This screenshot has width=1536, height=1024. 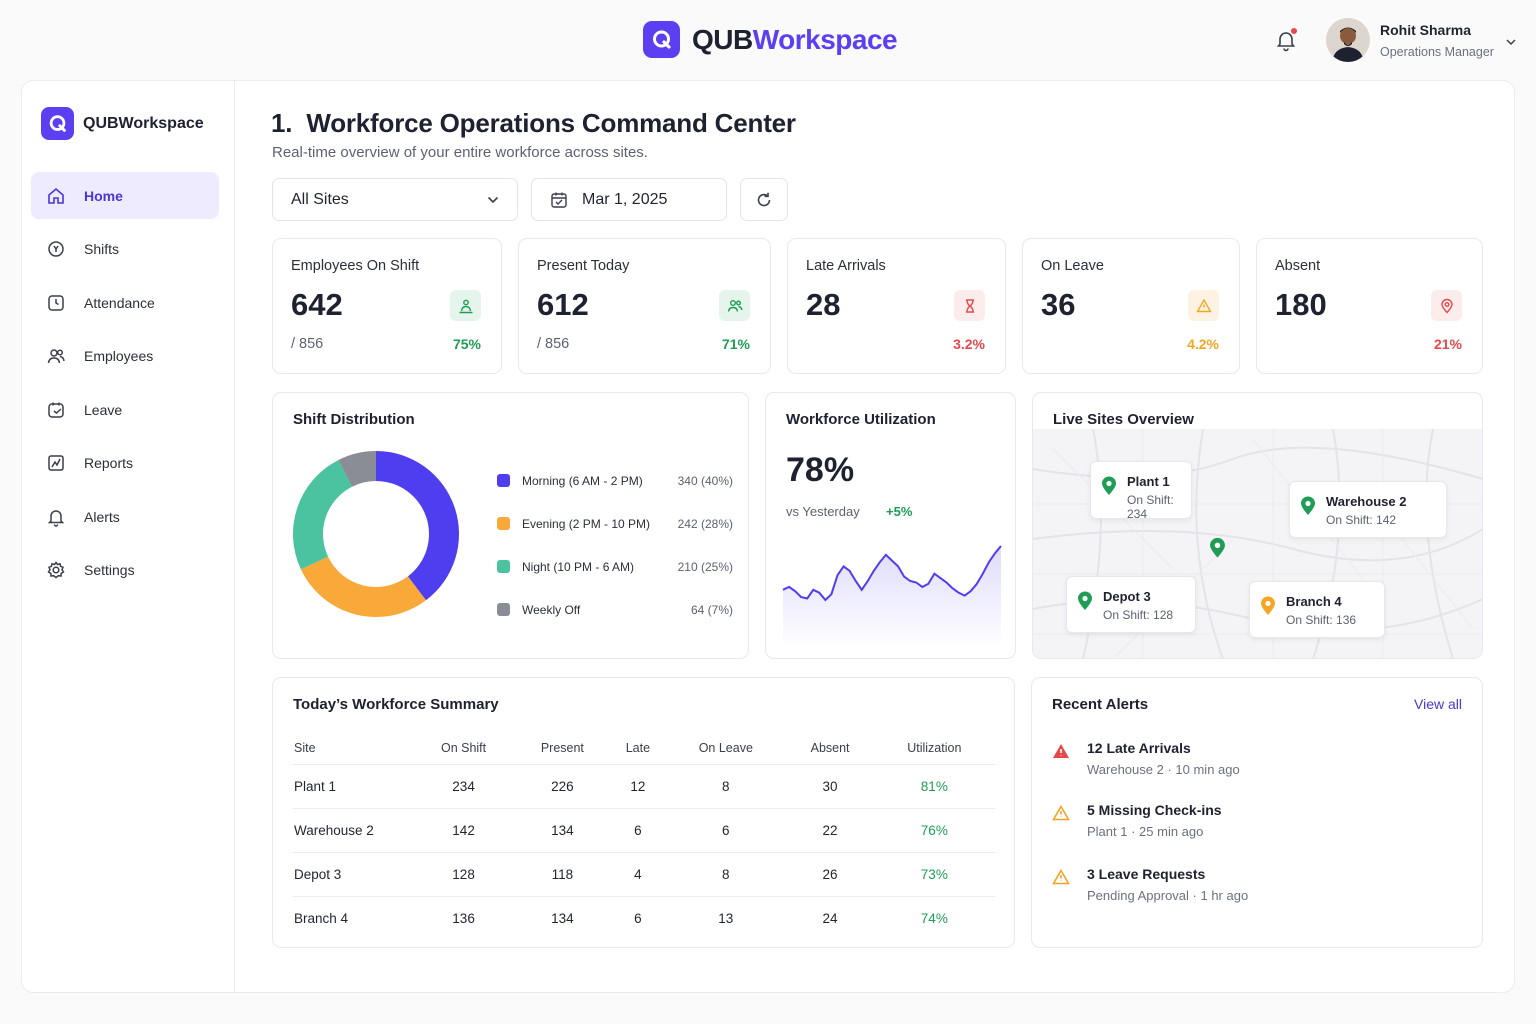 I want to click on column-header: Utilization, so click(x=934, y=747).